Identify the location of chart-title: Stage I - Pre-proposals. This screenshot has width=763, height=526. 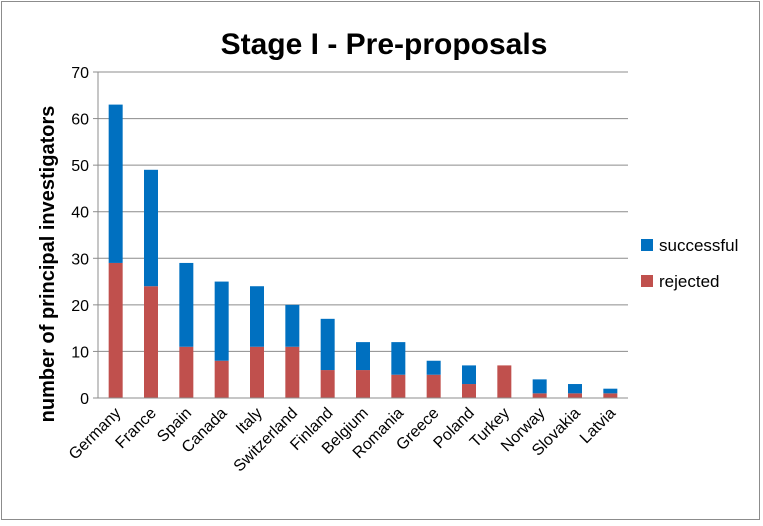
(384, 44).